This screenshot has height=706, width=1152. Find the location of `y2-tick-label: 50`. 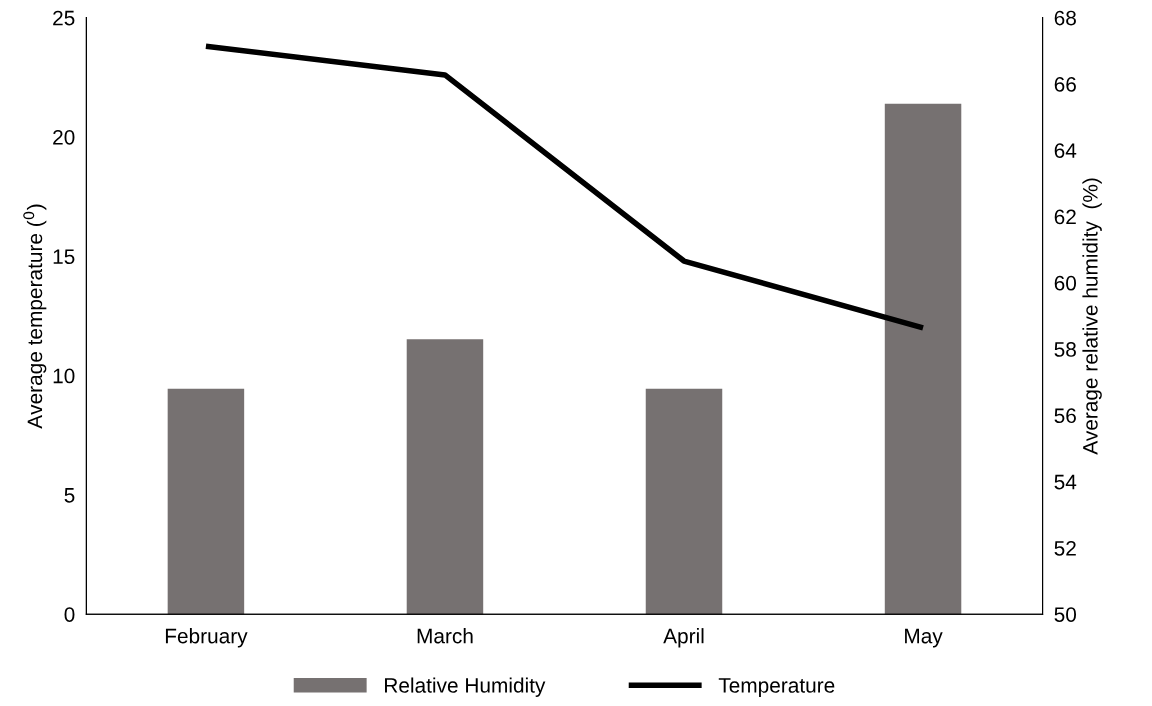

y2-tick-label: 50 is located at coordinates (1065, 614).